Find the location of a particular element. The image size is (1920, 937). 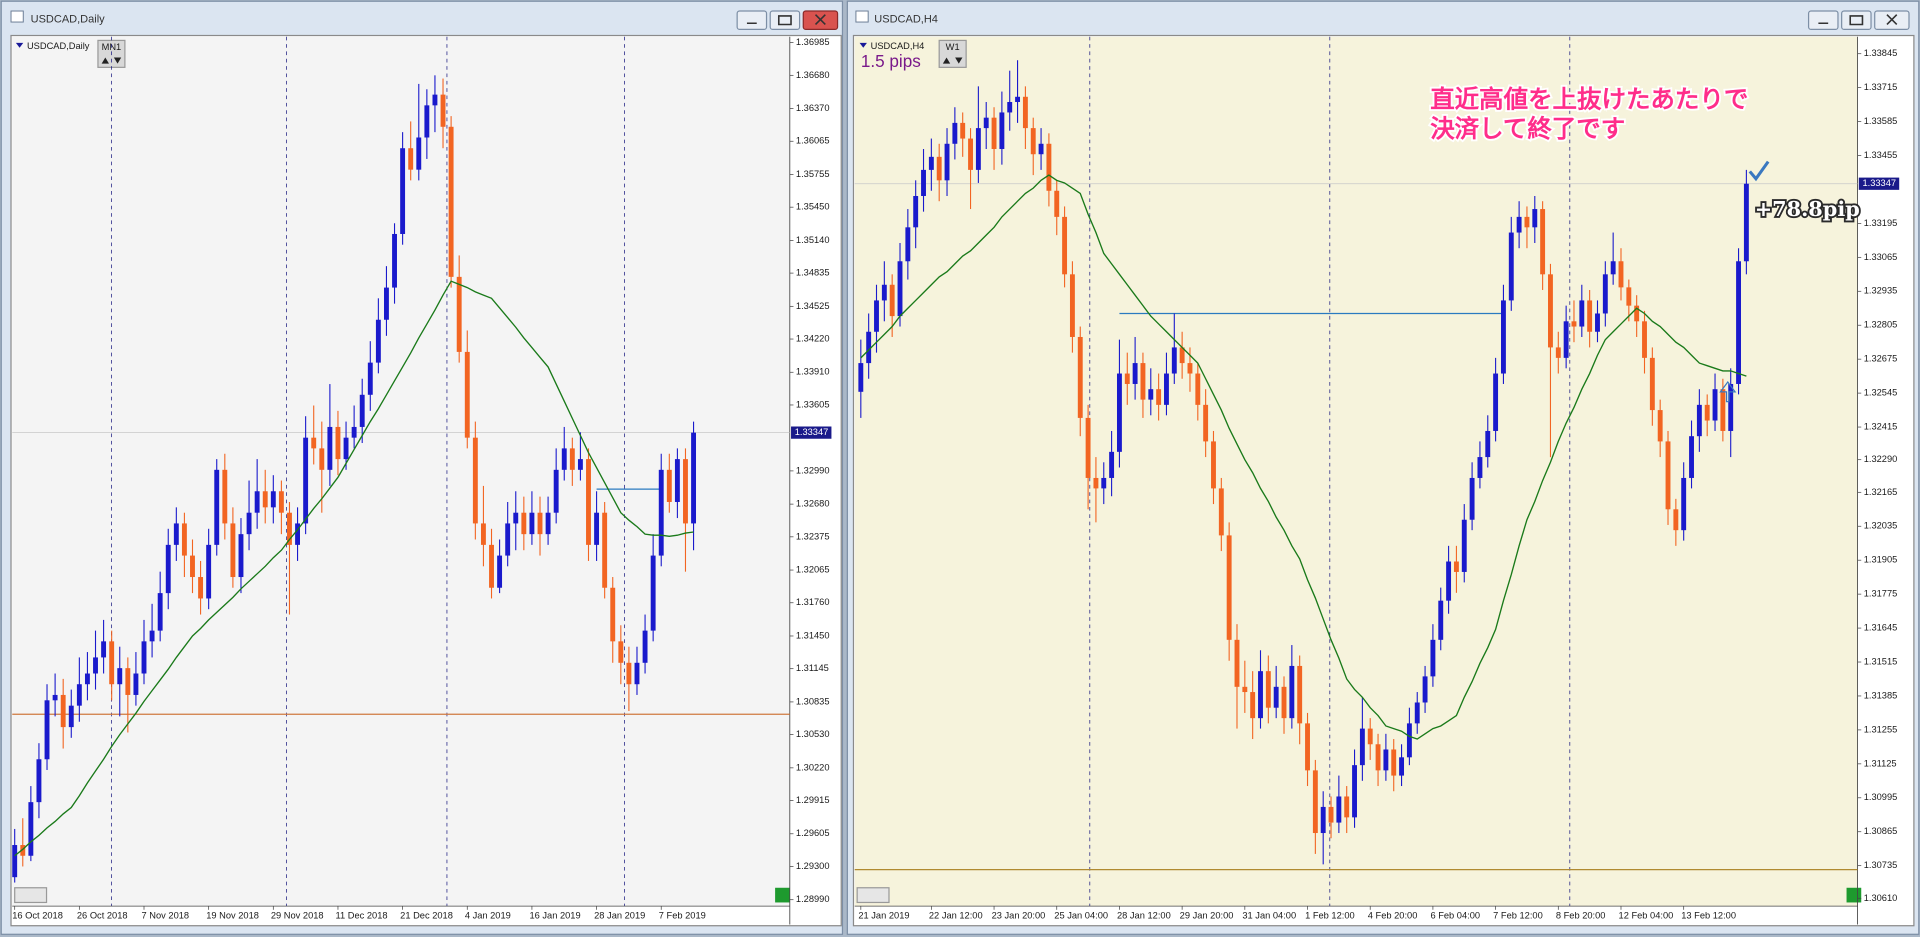

y-tick-label: 1.31145 is located at coordinates (812, 668).